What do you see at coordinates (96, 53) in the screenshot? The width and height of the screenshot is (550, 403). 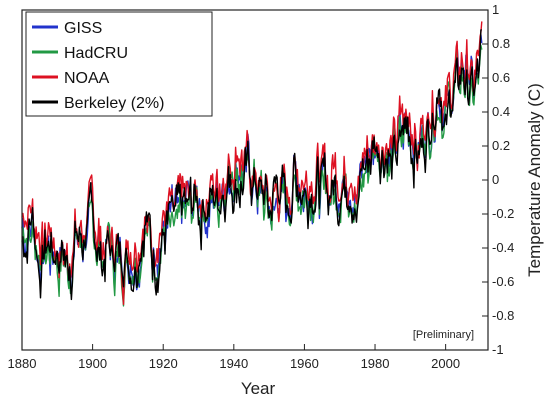 I see `legend-label-hadcru: HadCRU` at bounding box center [96, 53].